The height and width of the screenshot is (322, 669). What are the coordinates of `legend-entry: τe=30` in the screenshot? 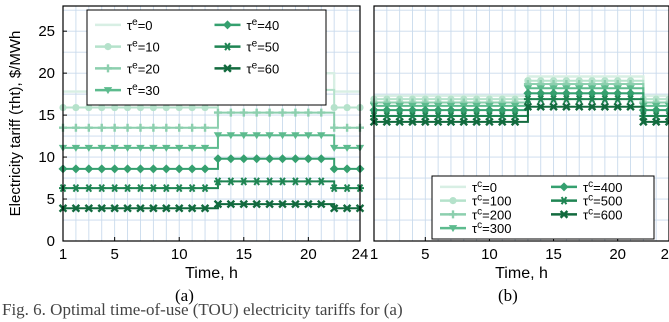 It's located at (127, 90).